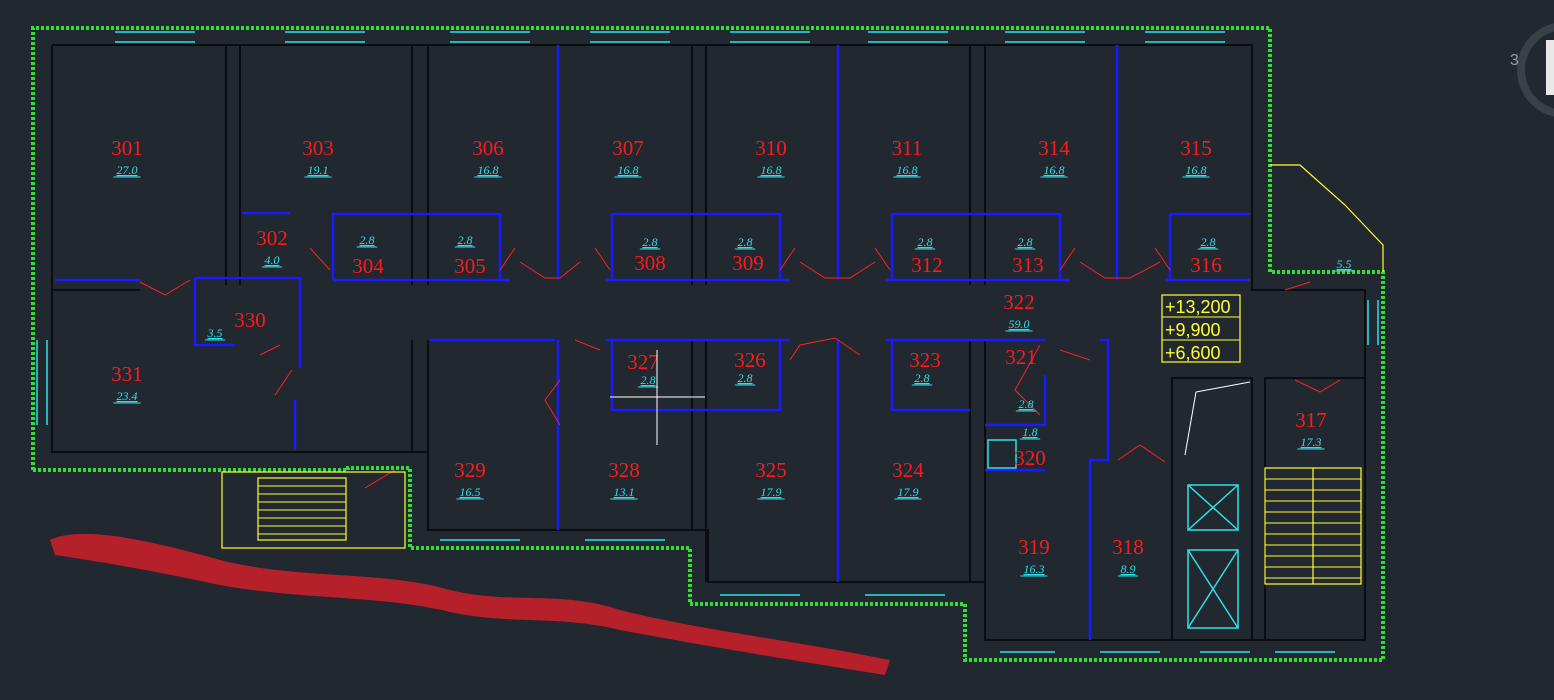  I want to click on room-area: 3.5, so click(215, 333).